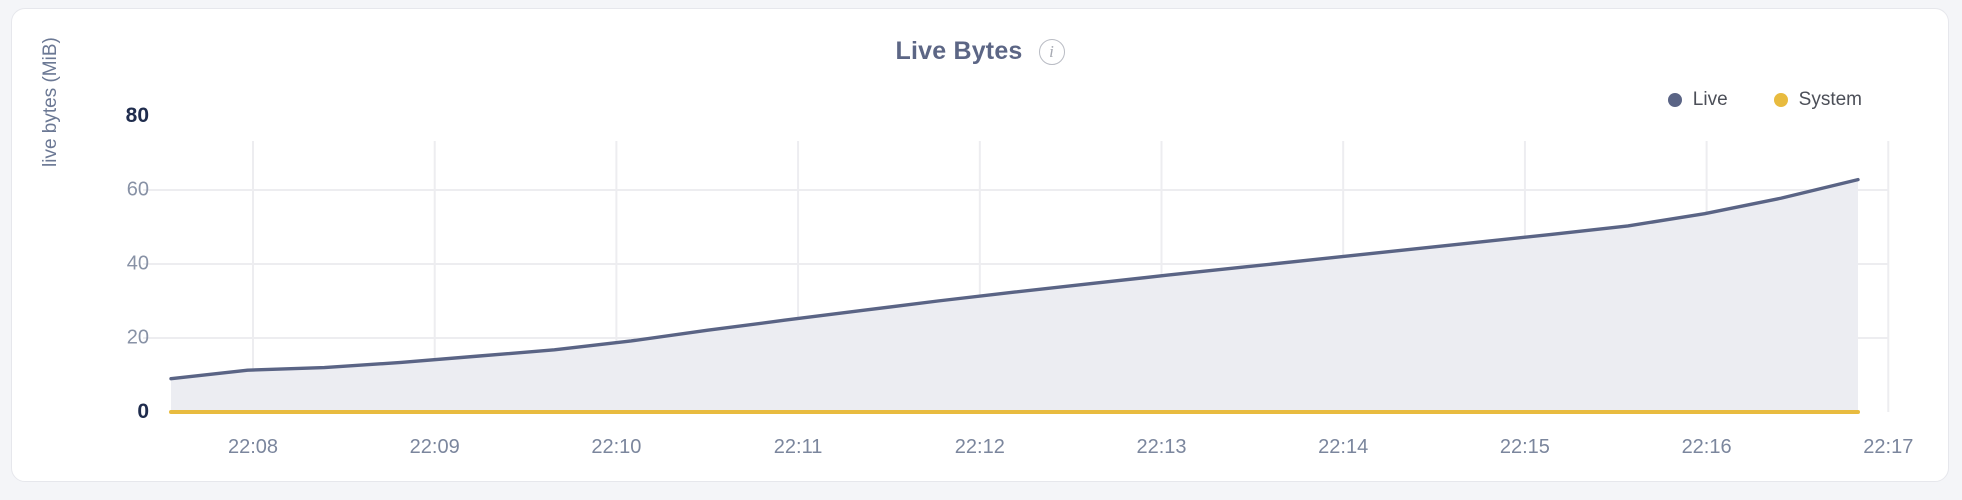 The height and width of the screenshot is (500, 1962). Describe the element at coordinates (137, 115) in the screenshot. I see `y-axis-tick-label: 80` at that location.